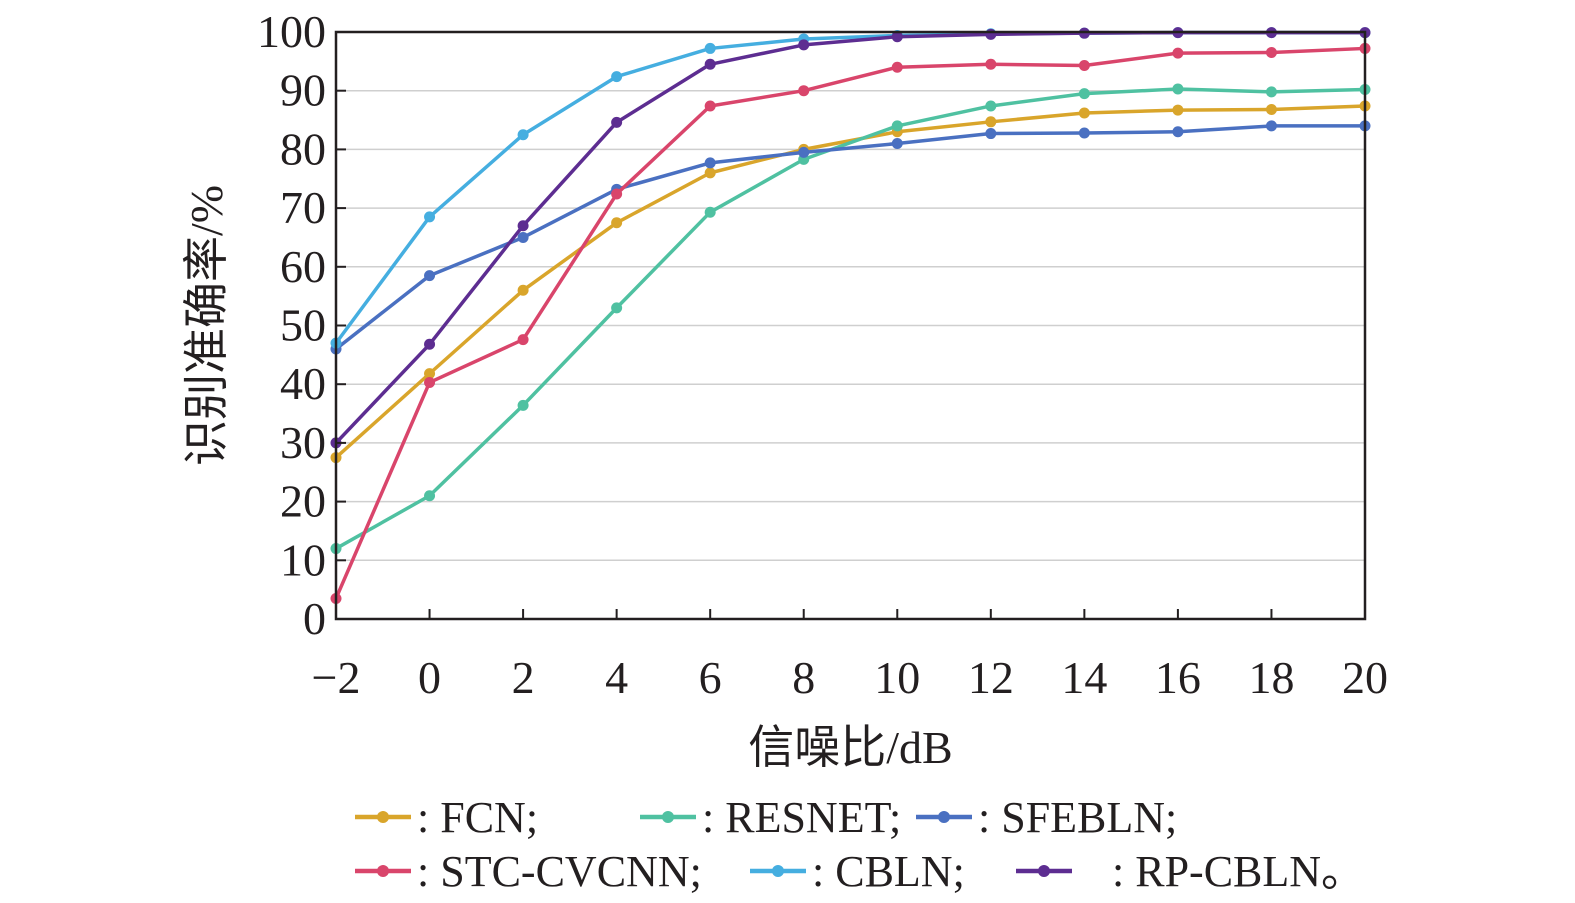  What do you see at coordinates (303, 442) in the screenshot?
I see `y-tick-label: 30` at bounding box center [303, 442].